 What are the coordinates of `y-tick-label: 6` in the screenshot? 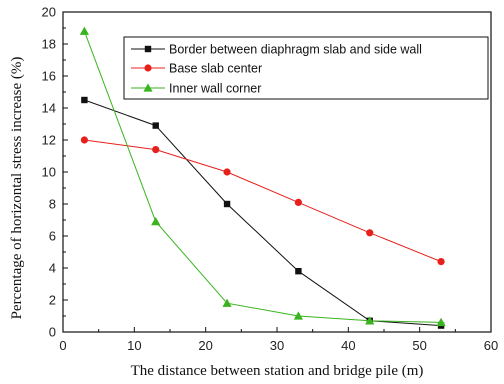 It's located at (52, 236).